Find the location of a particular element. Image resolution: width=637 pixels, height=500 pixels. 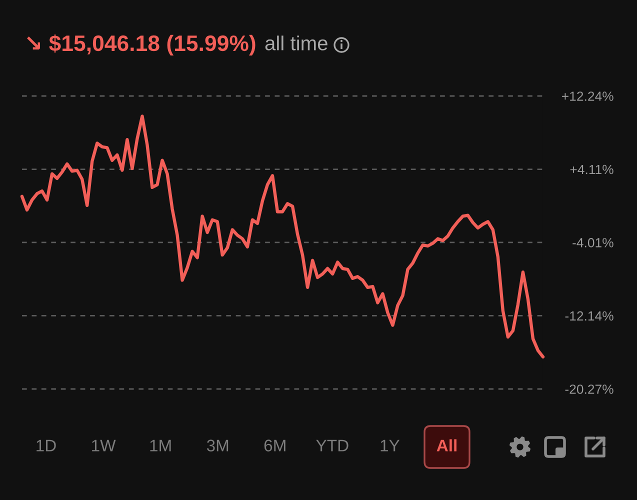

text: 1Y is located at coordinates (390, 446).